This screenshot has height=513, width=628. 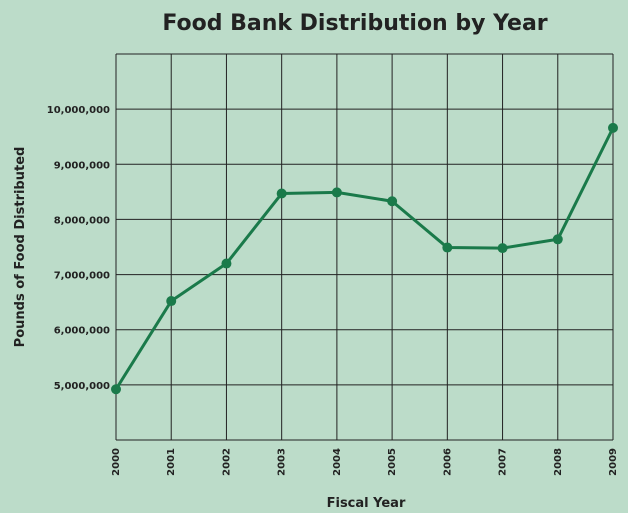 What do you see at coordinates (447, 462) in the screenshot?
I see `x-tick-label: 2006` at bounding box center [447, 462].